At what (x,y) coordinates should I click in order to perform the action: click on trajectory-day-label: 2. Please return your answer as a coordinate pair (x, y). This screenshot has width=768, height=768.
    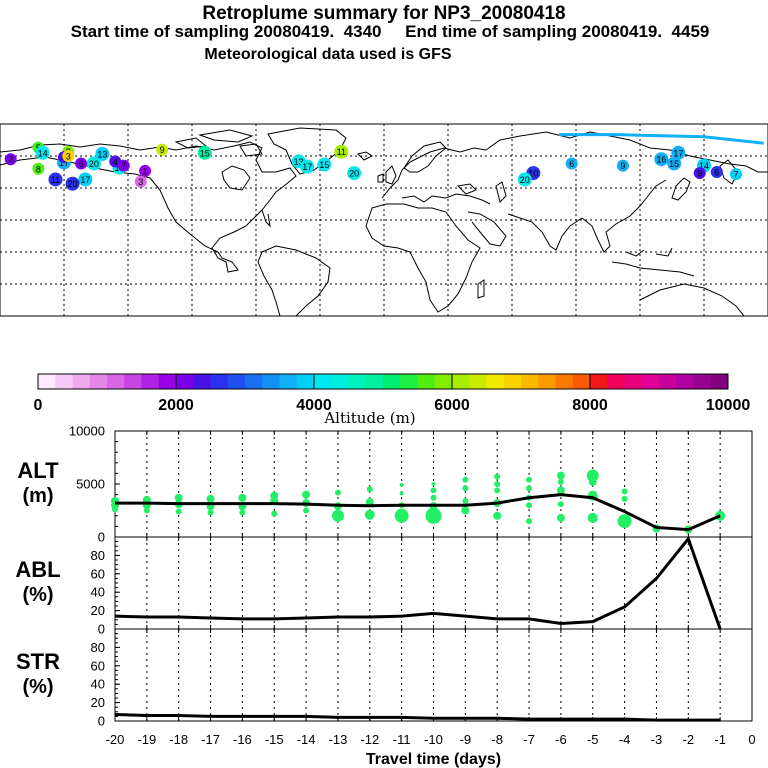
    Looking at the image, I should click on (10, 160).